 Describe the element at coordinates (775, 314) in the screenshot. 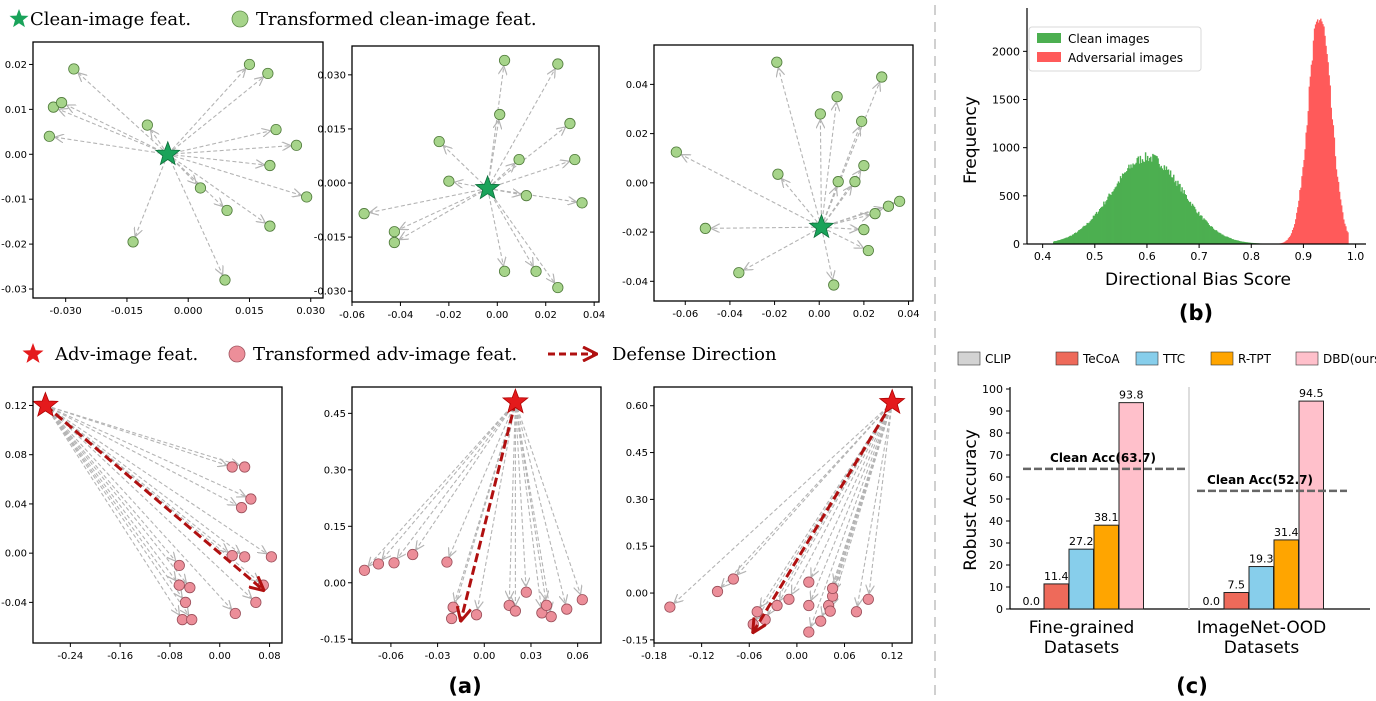

I see `x-tick-label: -0.02` at that location.